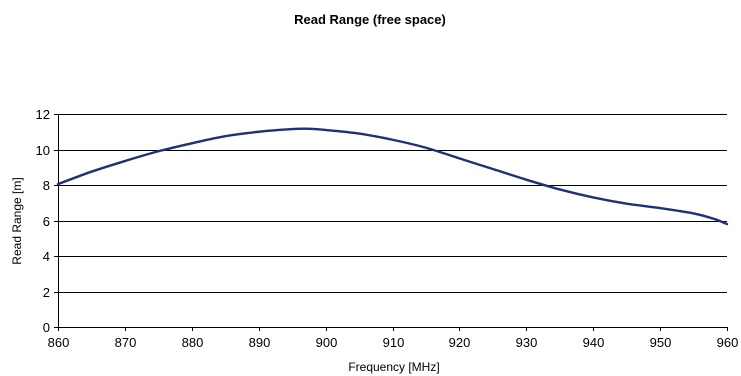  I want to click on x-tick-label-890: 890, so click(260, 342).